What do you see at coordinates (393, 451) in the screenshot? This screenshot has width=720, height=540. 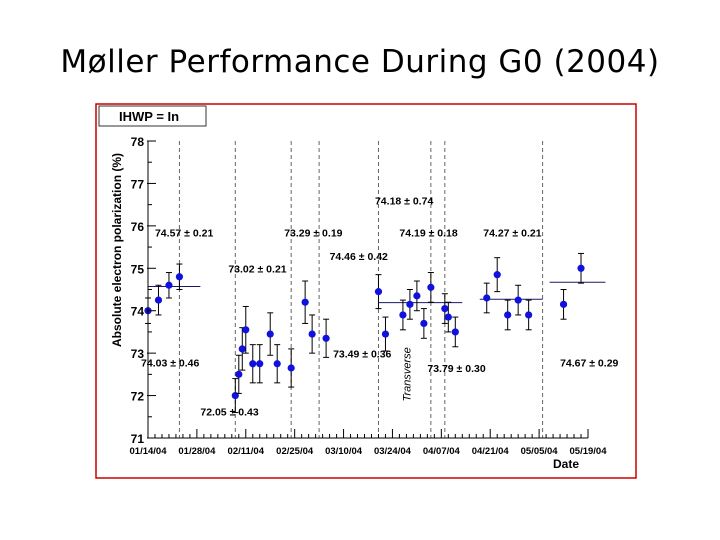 I see `x-tick-label: 03/24/04` at bounding box center [393, 451].